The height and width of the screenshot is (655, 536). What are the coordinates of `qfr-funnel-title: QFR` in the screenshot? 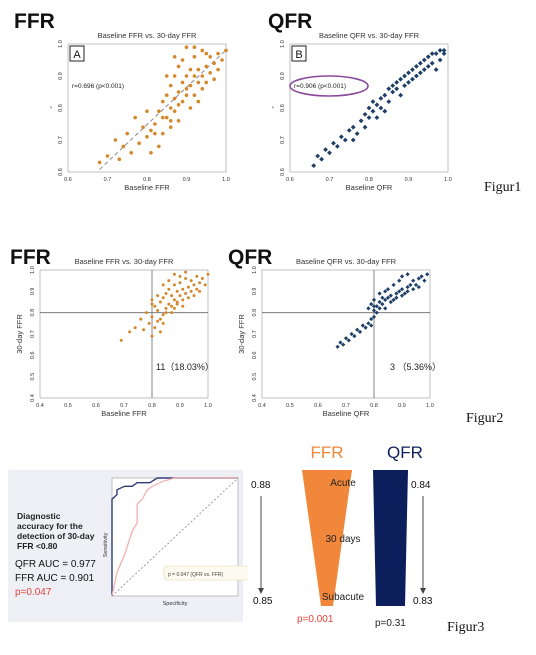 It's located at (405, 452).